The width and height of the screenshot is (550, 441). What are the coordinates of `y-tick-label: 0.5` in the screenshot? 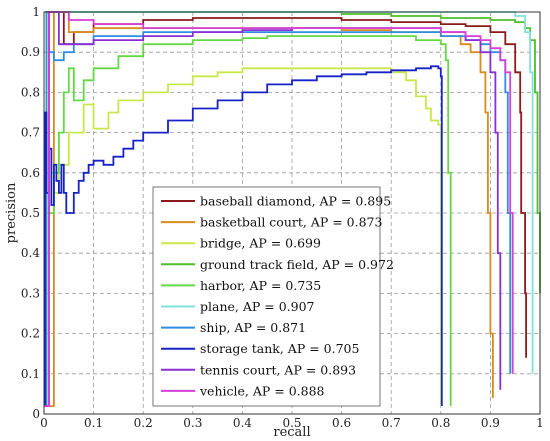 It's located at (30, 213).